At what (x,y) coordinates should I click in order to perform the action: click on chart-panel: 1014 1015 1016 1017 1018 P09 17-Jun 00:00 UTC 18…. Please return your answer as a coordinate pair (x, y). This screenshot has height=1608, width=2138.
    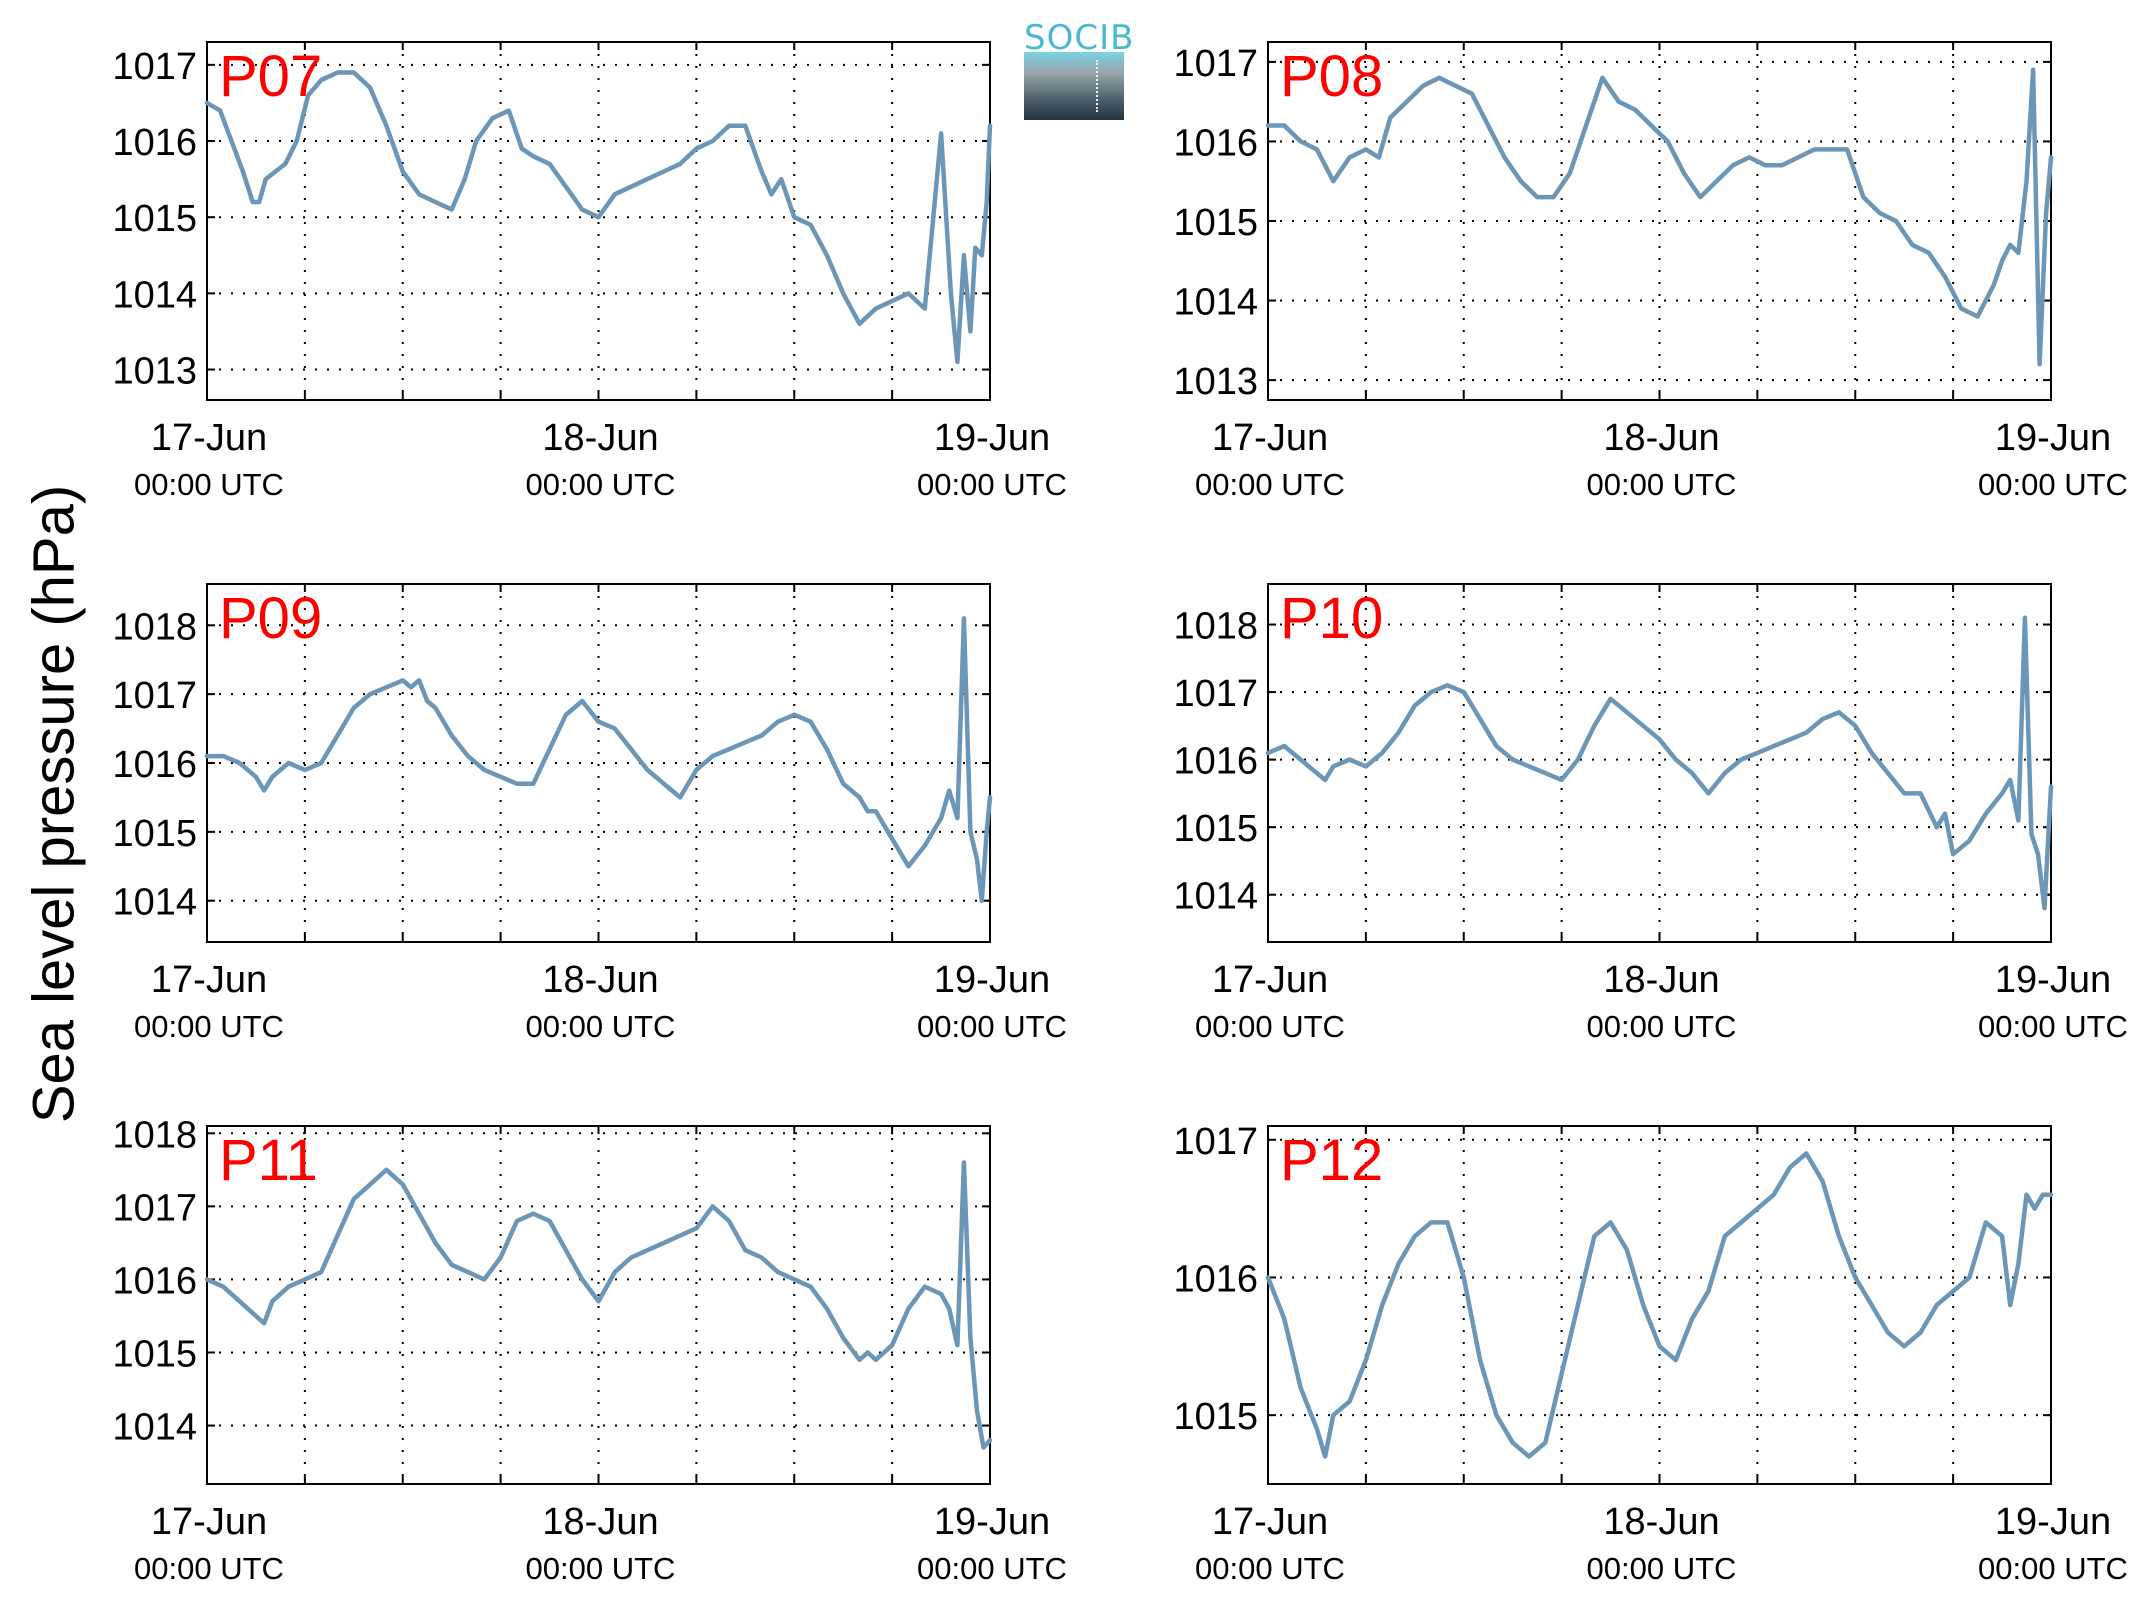
    Looking at the image, I should click on (589, 813).